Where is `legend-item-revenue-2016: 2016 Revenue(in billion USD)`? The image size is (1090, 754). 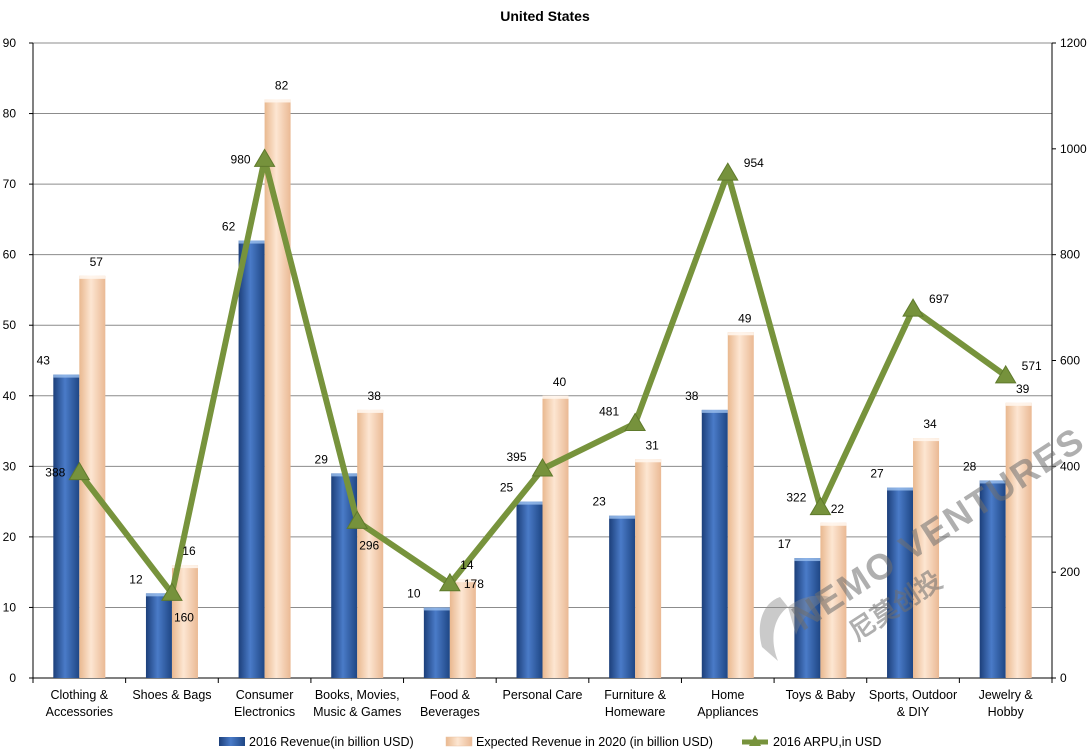
legend-item-revenue-2016: 2016 Revenue(in billion USD) is located at coordinates (316, 742).